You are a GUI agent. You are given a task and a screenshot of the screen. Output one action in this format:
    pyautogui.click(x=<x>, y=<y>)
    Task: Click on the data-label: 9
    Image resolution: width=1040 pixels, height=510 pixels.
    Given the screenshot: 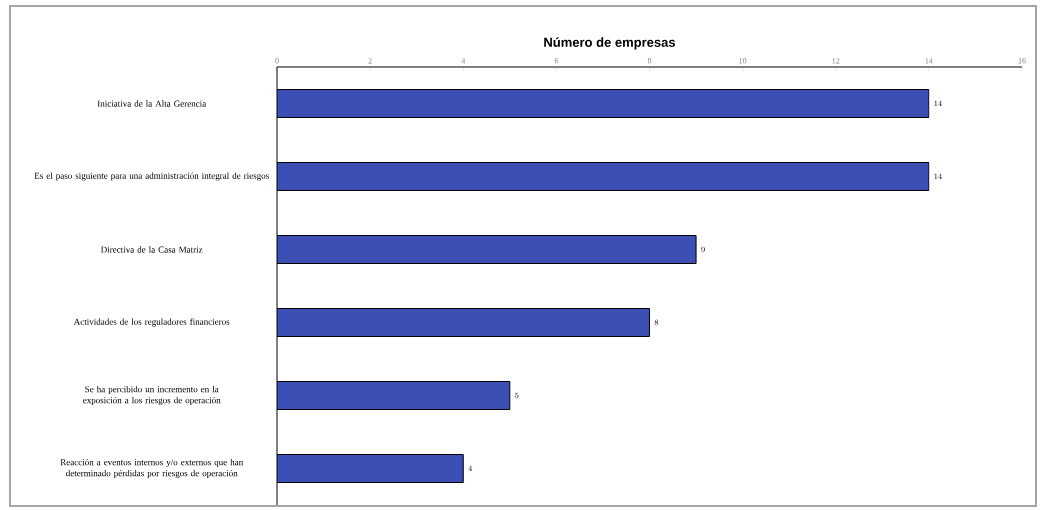 What is the action you would take?
    pyautogui.click(x=703, y=249)
    